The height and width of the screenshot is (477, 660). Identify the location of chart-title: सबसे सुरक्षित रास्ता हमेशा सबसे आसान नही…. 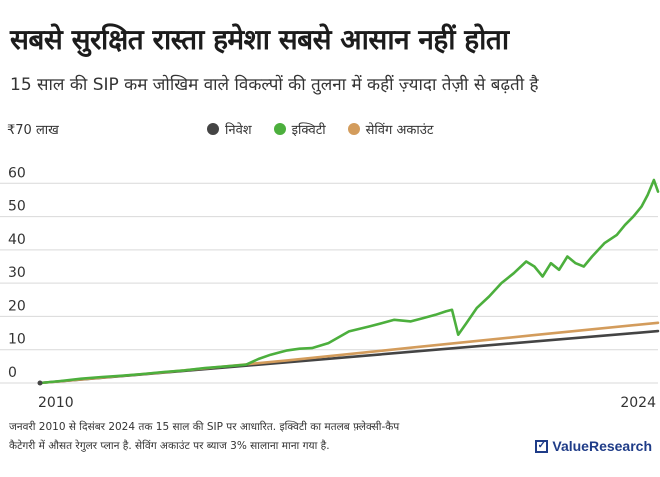
(259, 39).